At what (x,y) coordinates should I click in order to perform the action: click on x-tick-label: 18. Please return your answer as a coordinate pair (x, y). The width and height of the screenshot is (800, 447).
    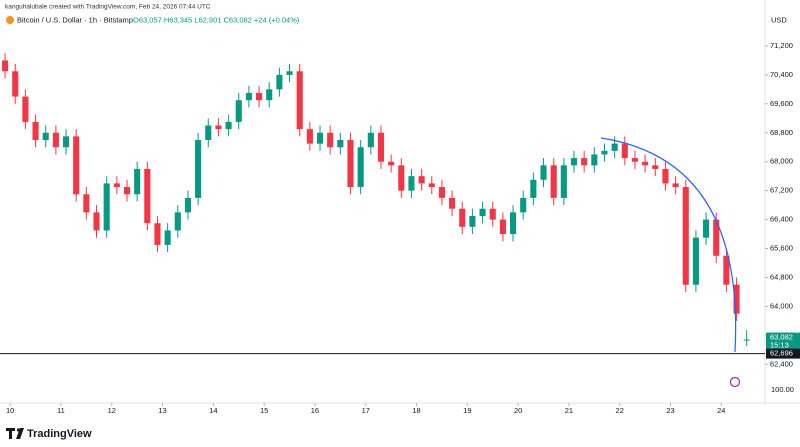
    Looking at the image, I should click on (416, 410).